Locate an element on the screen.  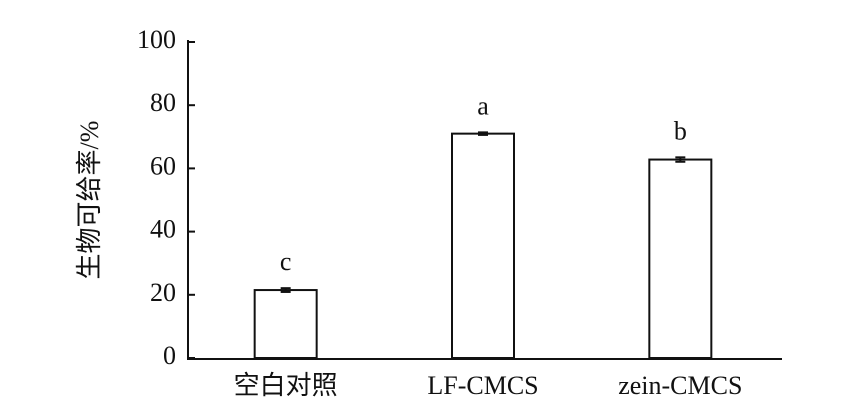
significance-letter: a is located at coordinates (483, 105).